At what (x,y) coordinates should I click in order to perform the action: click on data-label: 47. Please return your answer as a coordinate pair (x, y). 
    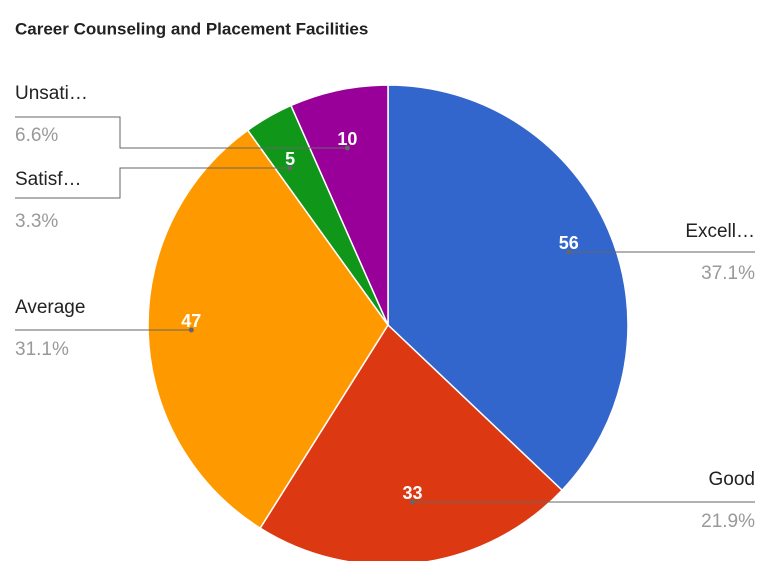
    Looking at the image, I should click on (191, 321).